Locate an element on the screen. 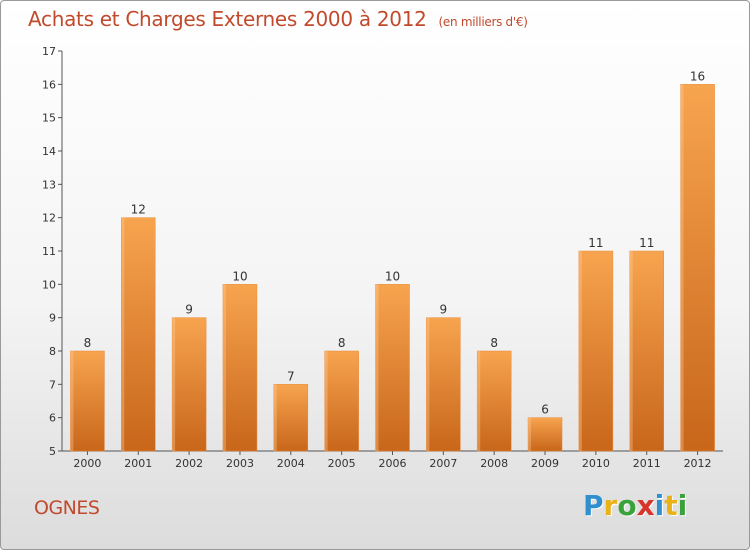 The image size is (750, 550). value-label: 16 is located at coordinates (697, 76).